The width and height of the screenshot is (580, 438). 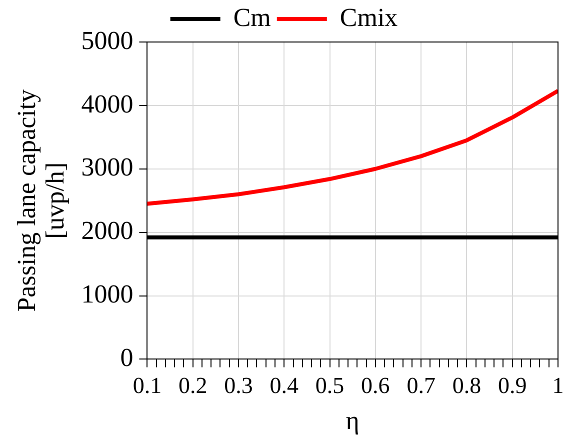 What do you see at coordinates (107, 103) in the screenshot?
I see `y-tick-label: 4000` at bounding box center [107, 103].